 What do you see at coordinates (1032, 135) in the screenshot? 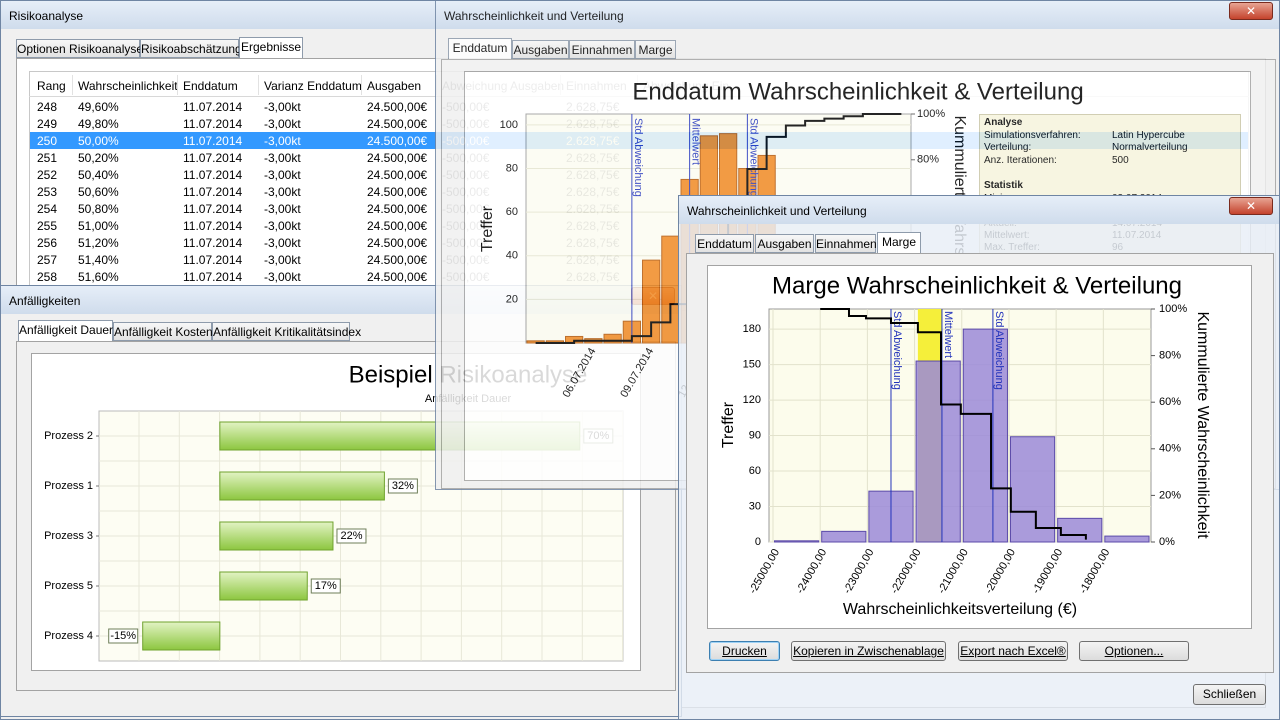
I see `info-key: Simulationsverfahren:` at bounding box center [1032, 135].